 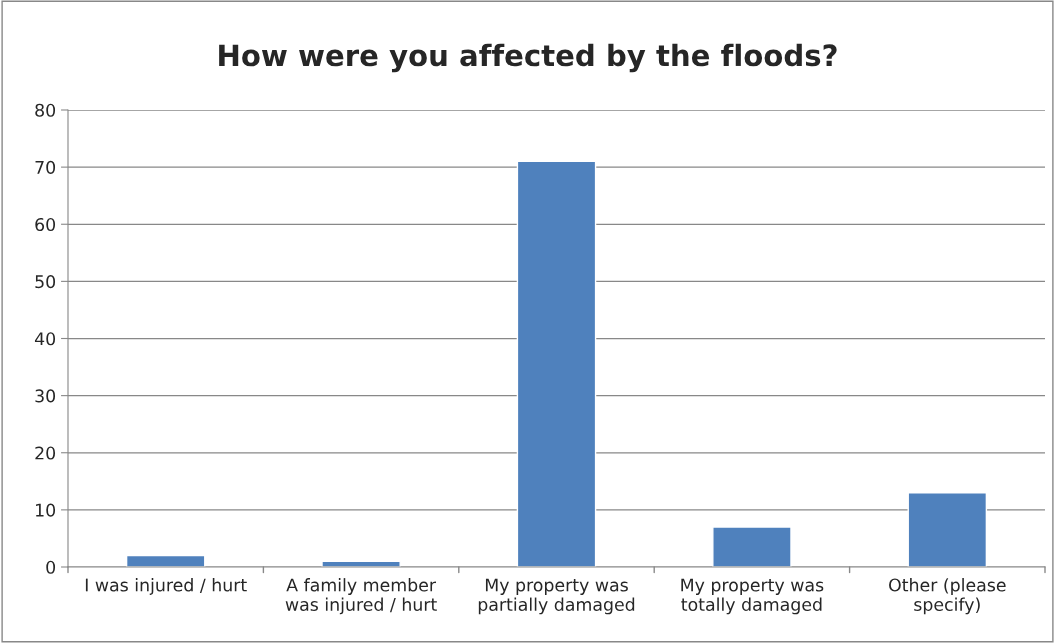 I want to click on y-tick-label: 60, so click(x=45, y=224).